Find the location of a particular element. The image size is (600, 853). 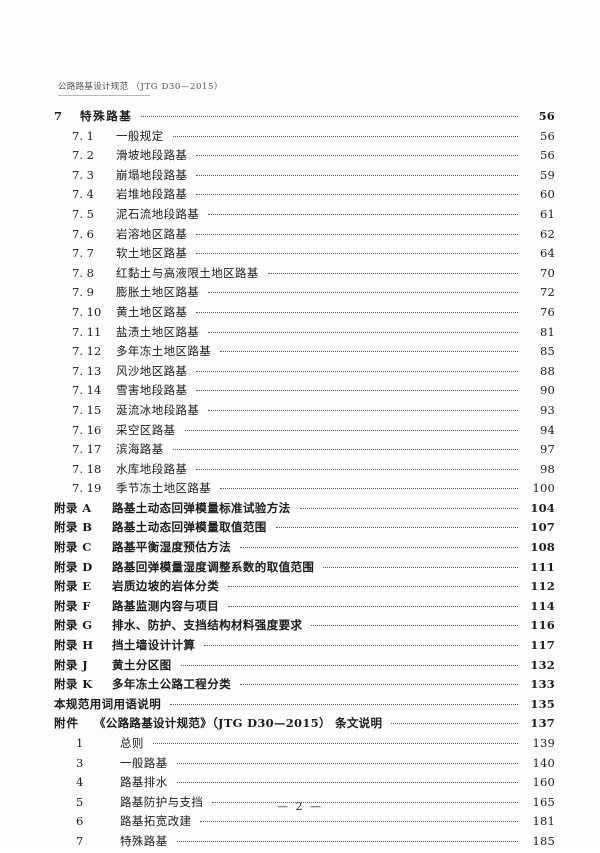

toc-entry-number: 7. 8 is located at coordinates (83, 272).